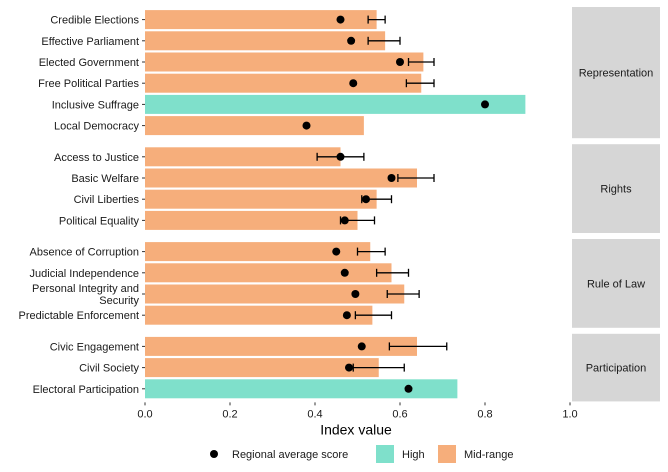  Describe the element at coordinates (94, 21) in the screenshot. I see `y-tick-label: Credible Elections` at that location.